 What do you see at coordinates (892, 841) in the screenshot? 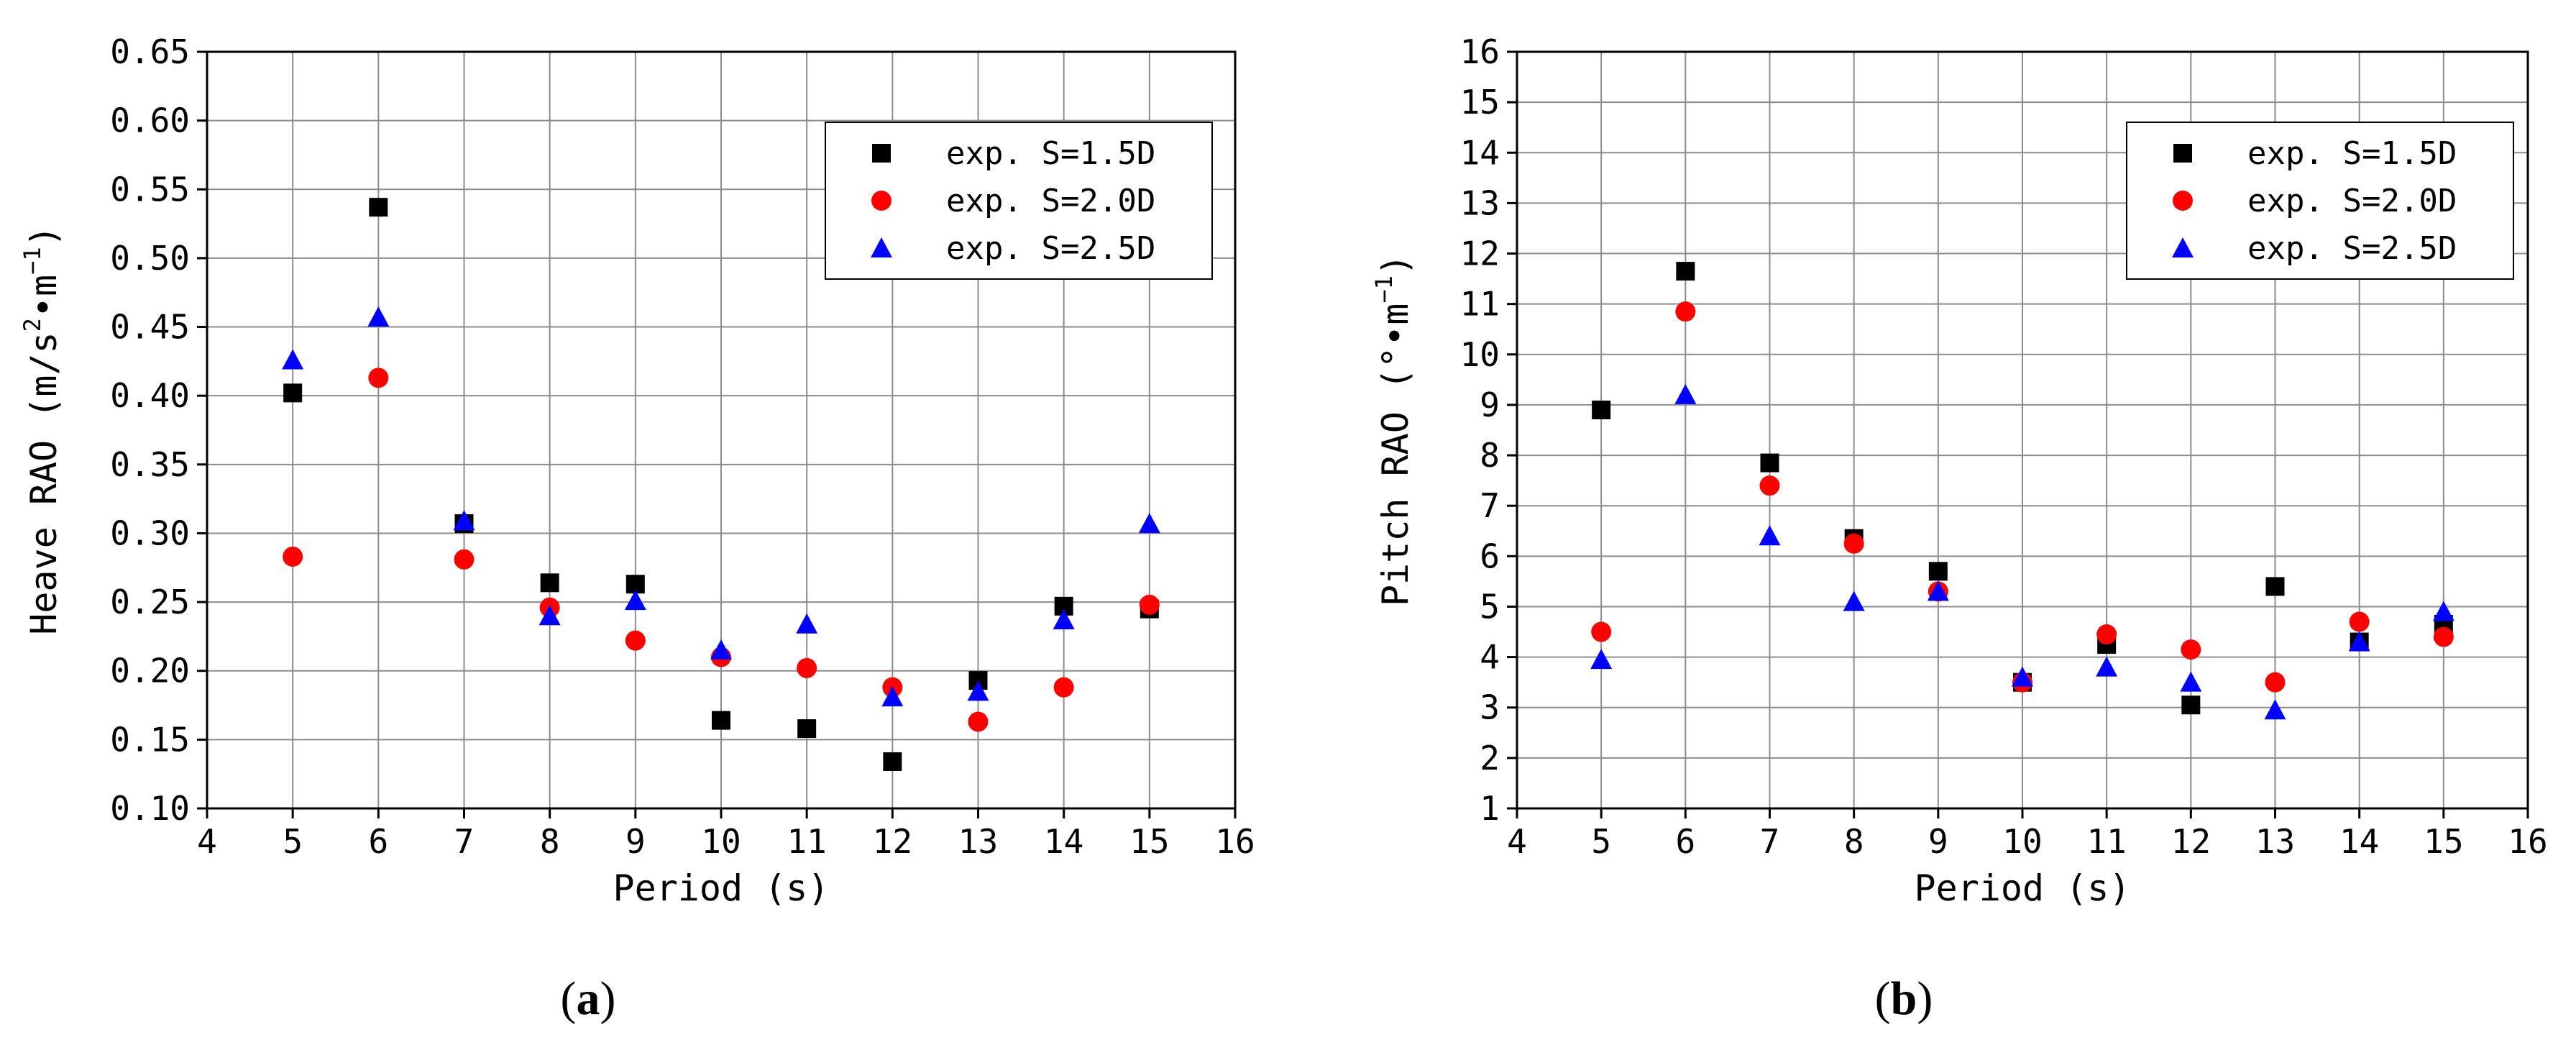
I see `x-tick-label: 12` at bounding box center [892, 841].